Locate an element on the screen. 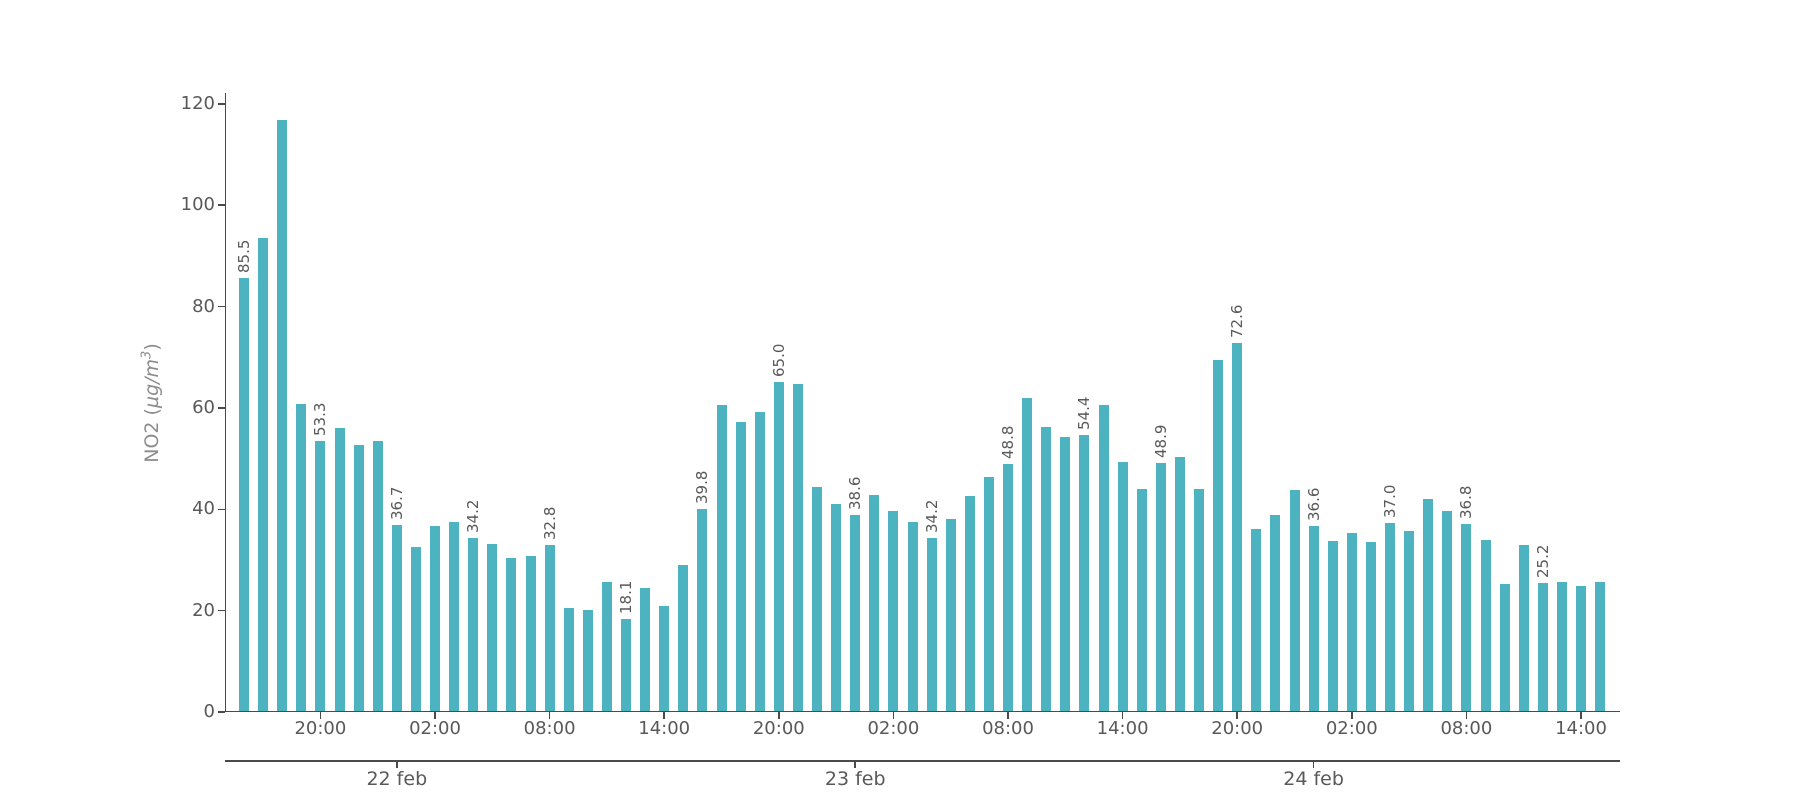 The height and width of the screenshot is (800, 1800). x-tick-label: 02:00 is located at coordinates (893, 728).